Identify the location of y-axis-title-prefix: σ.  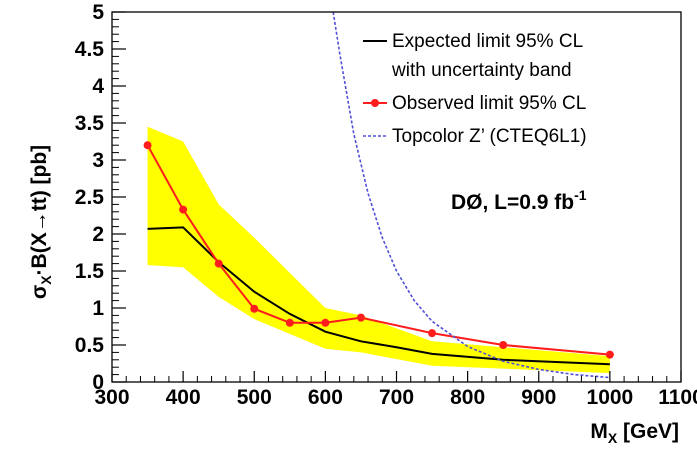
(39, 292).